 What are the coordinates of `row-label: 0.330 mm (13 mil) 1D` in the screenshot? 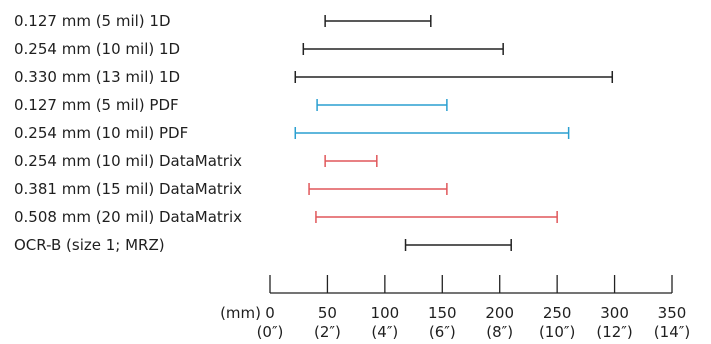 It's located at (97, 77).